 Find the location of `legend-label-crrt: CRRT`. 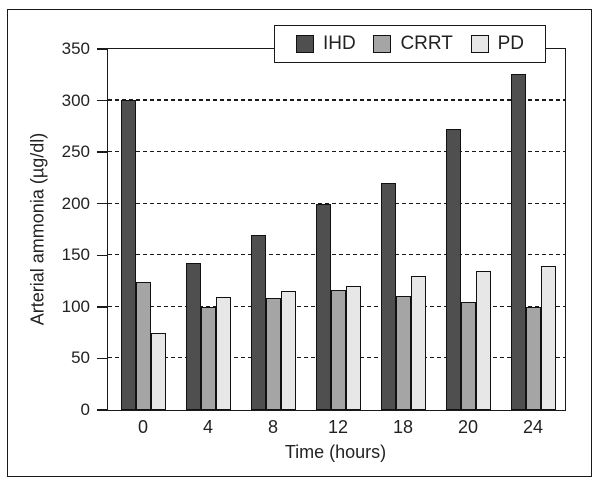

legend-label-crrt: CRRT is located at coordinates (426, 43).